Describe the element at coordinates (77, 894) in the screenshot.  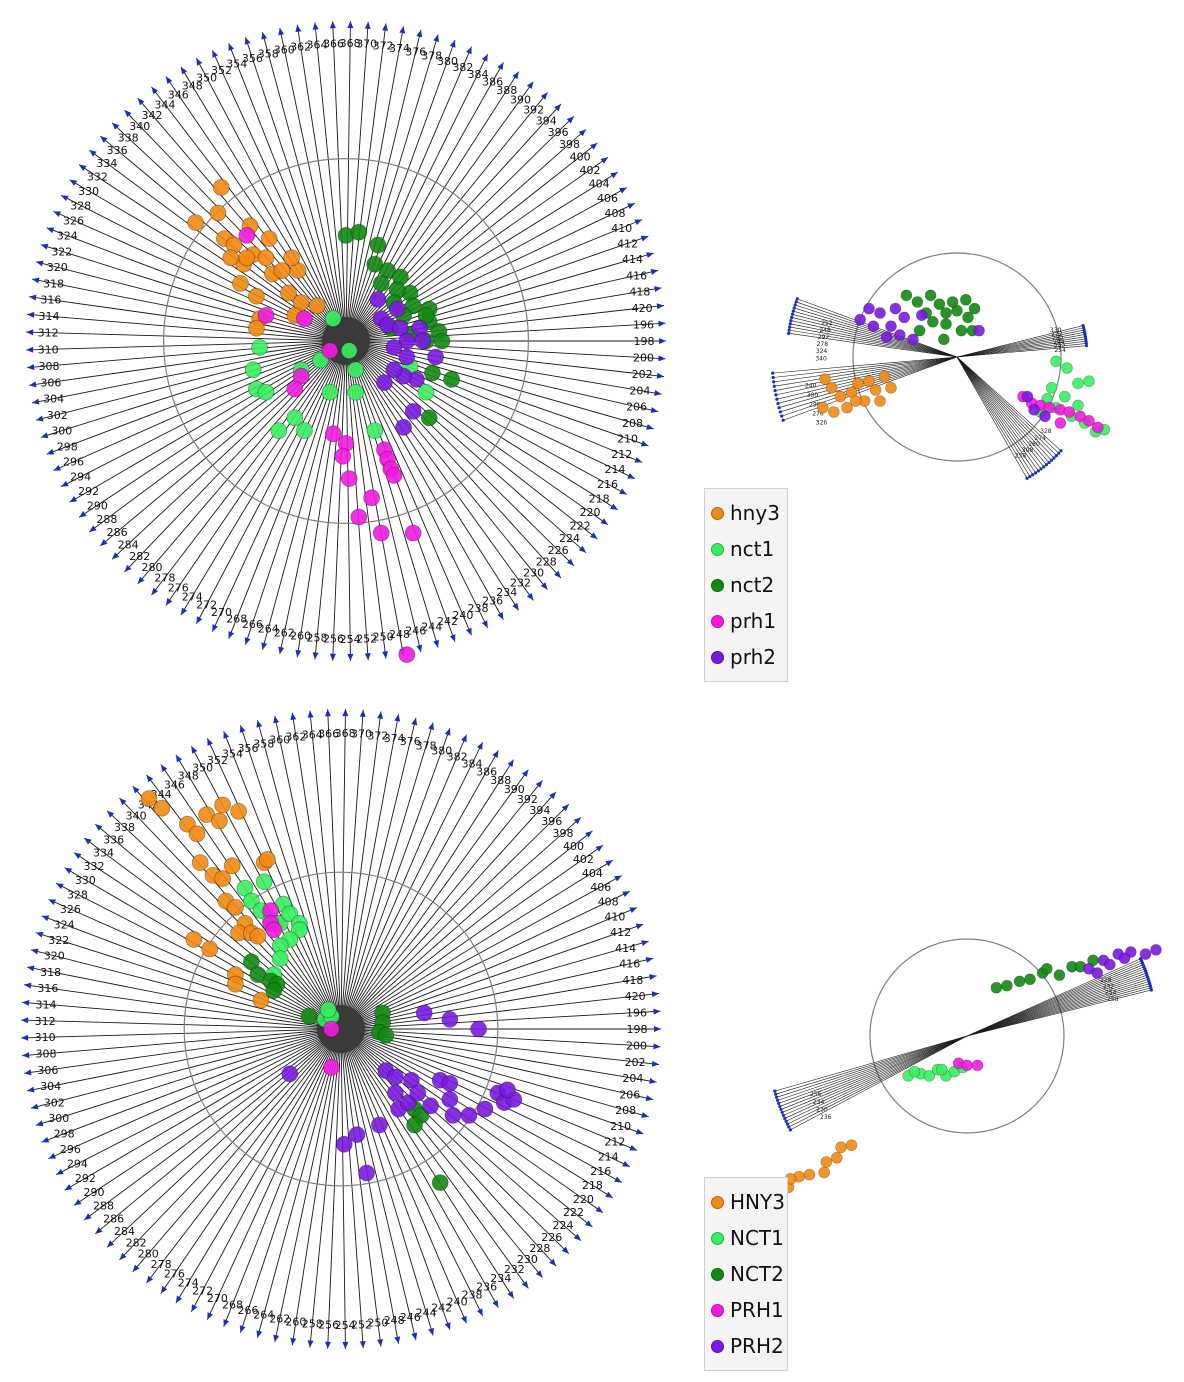
I see `axis-label: 328` at that location.